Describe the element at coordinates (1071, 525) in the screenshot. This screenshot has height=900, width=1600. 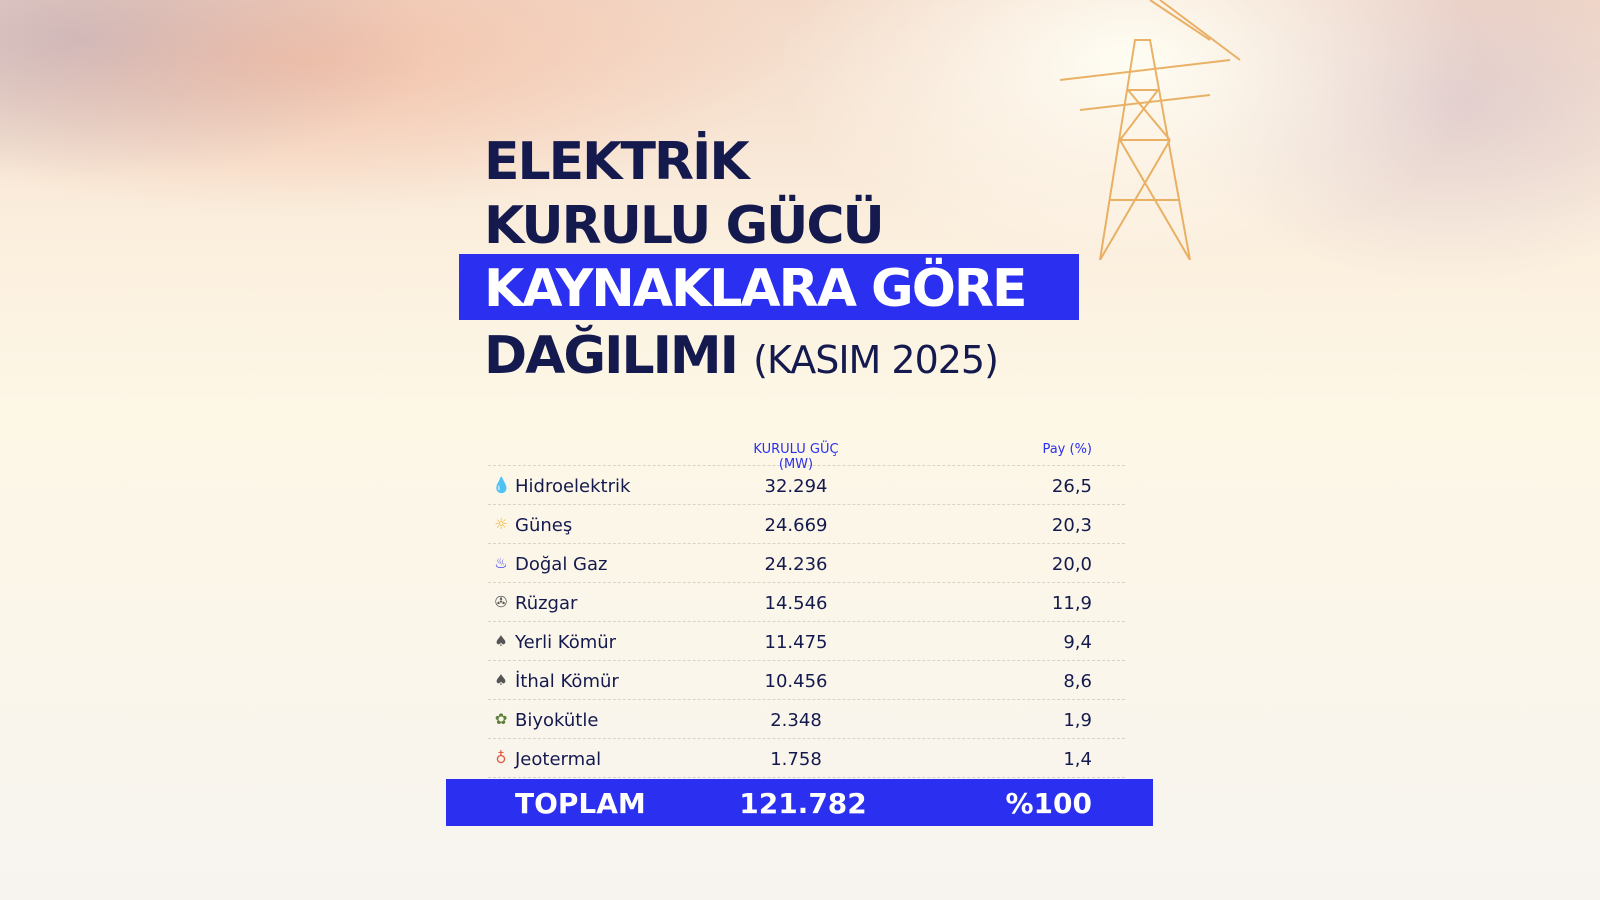
I see `source-share: 20,3` at that location.